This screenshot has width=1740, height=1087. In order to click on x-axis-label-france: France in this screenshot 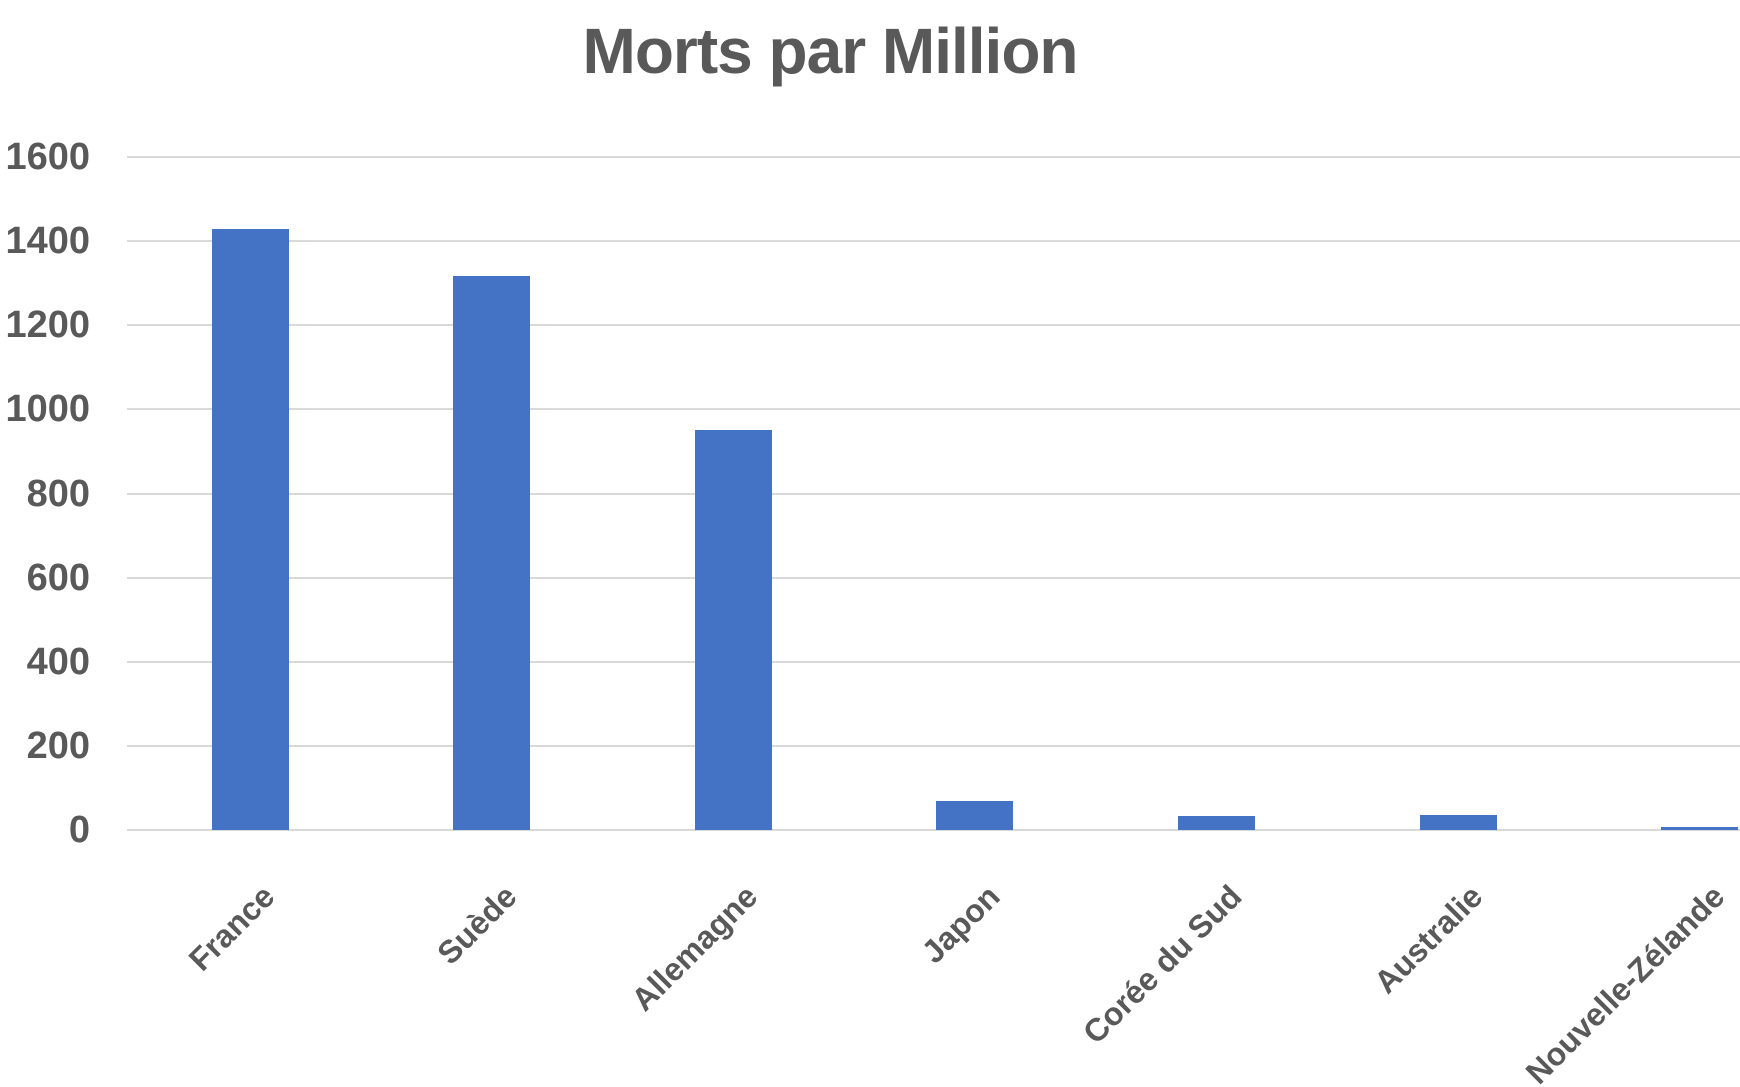, I will do `click(231, 928)`.